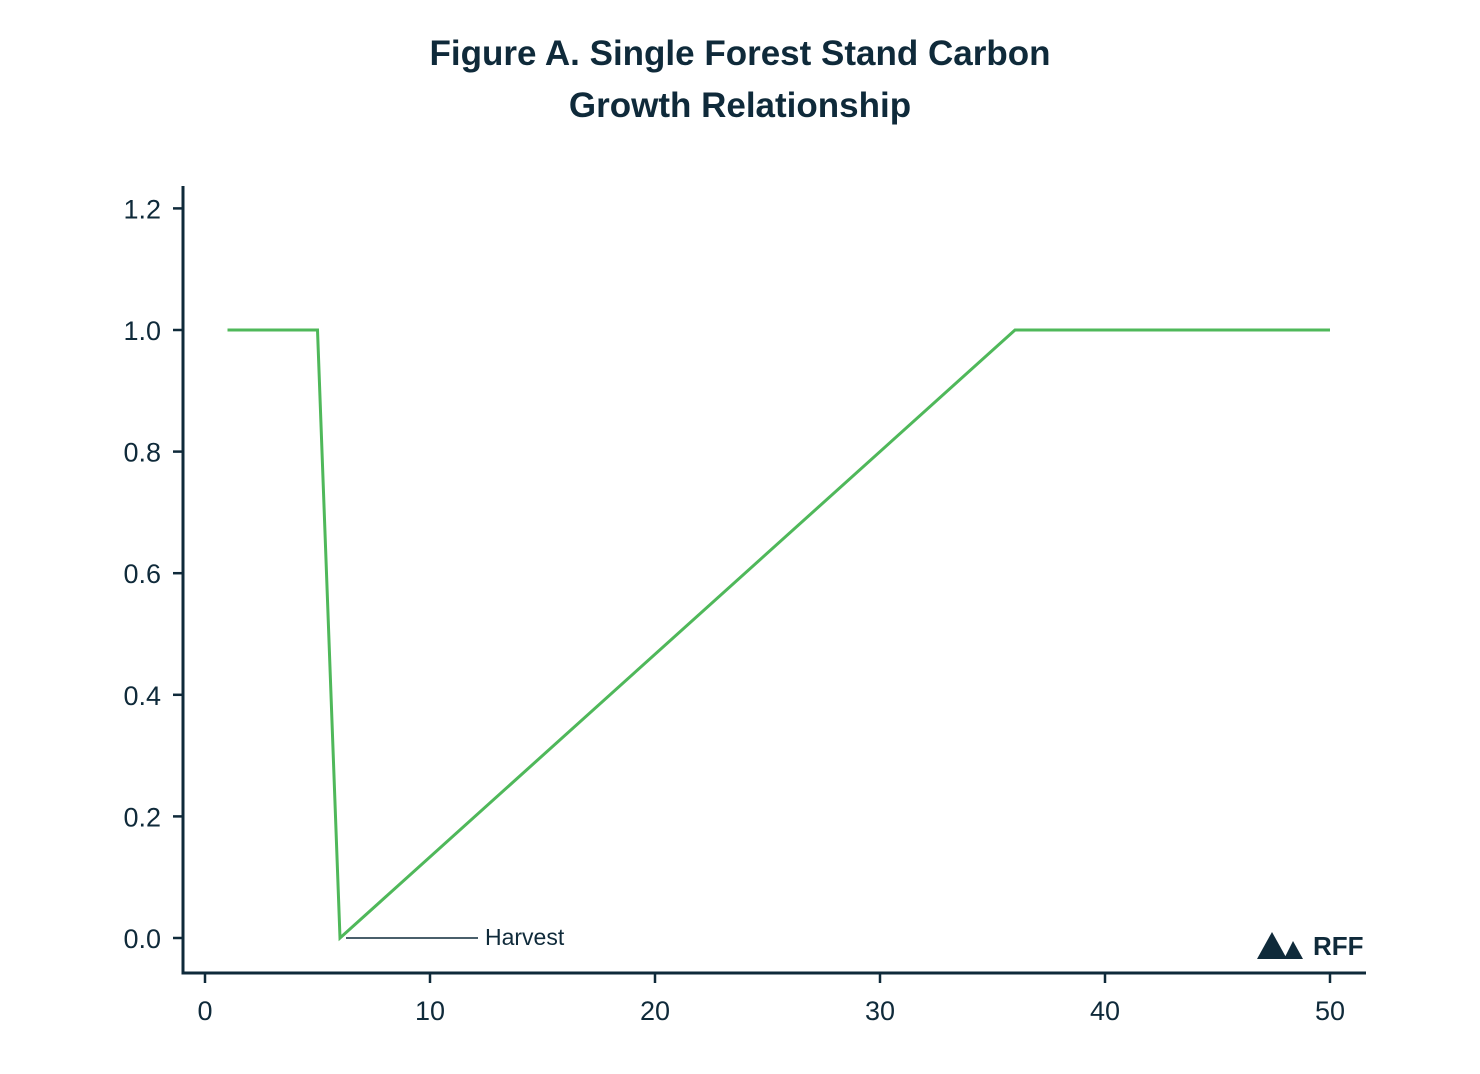 The image size is (1480, 1074). Describe the element at coordinates (1338, 946) in the screenshot. I see `rff-logo-text: RFF` at that location.